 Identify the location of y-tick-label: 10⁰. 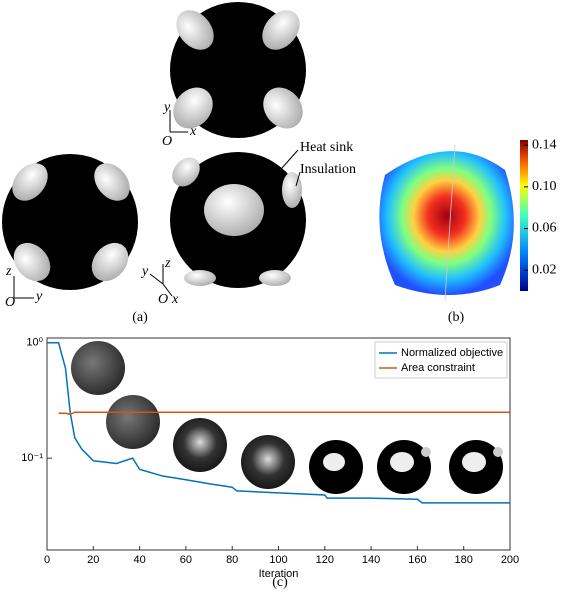
(34, 343).